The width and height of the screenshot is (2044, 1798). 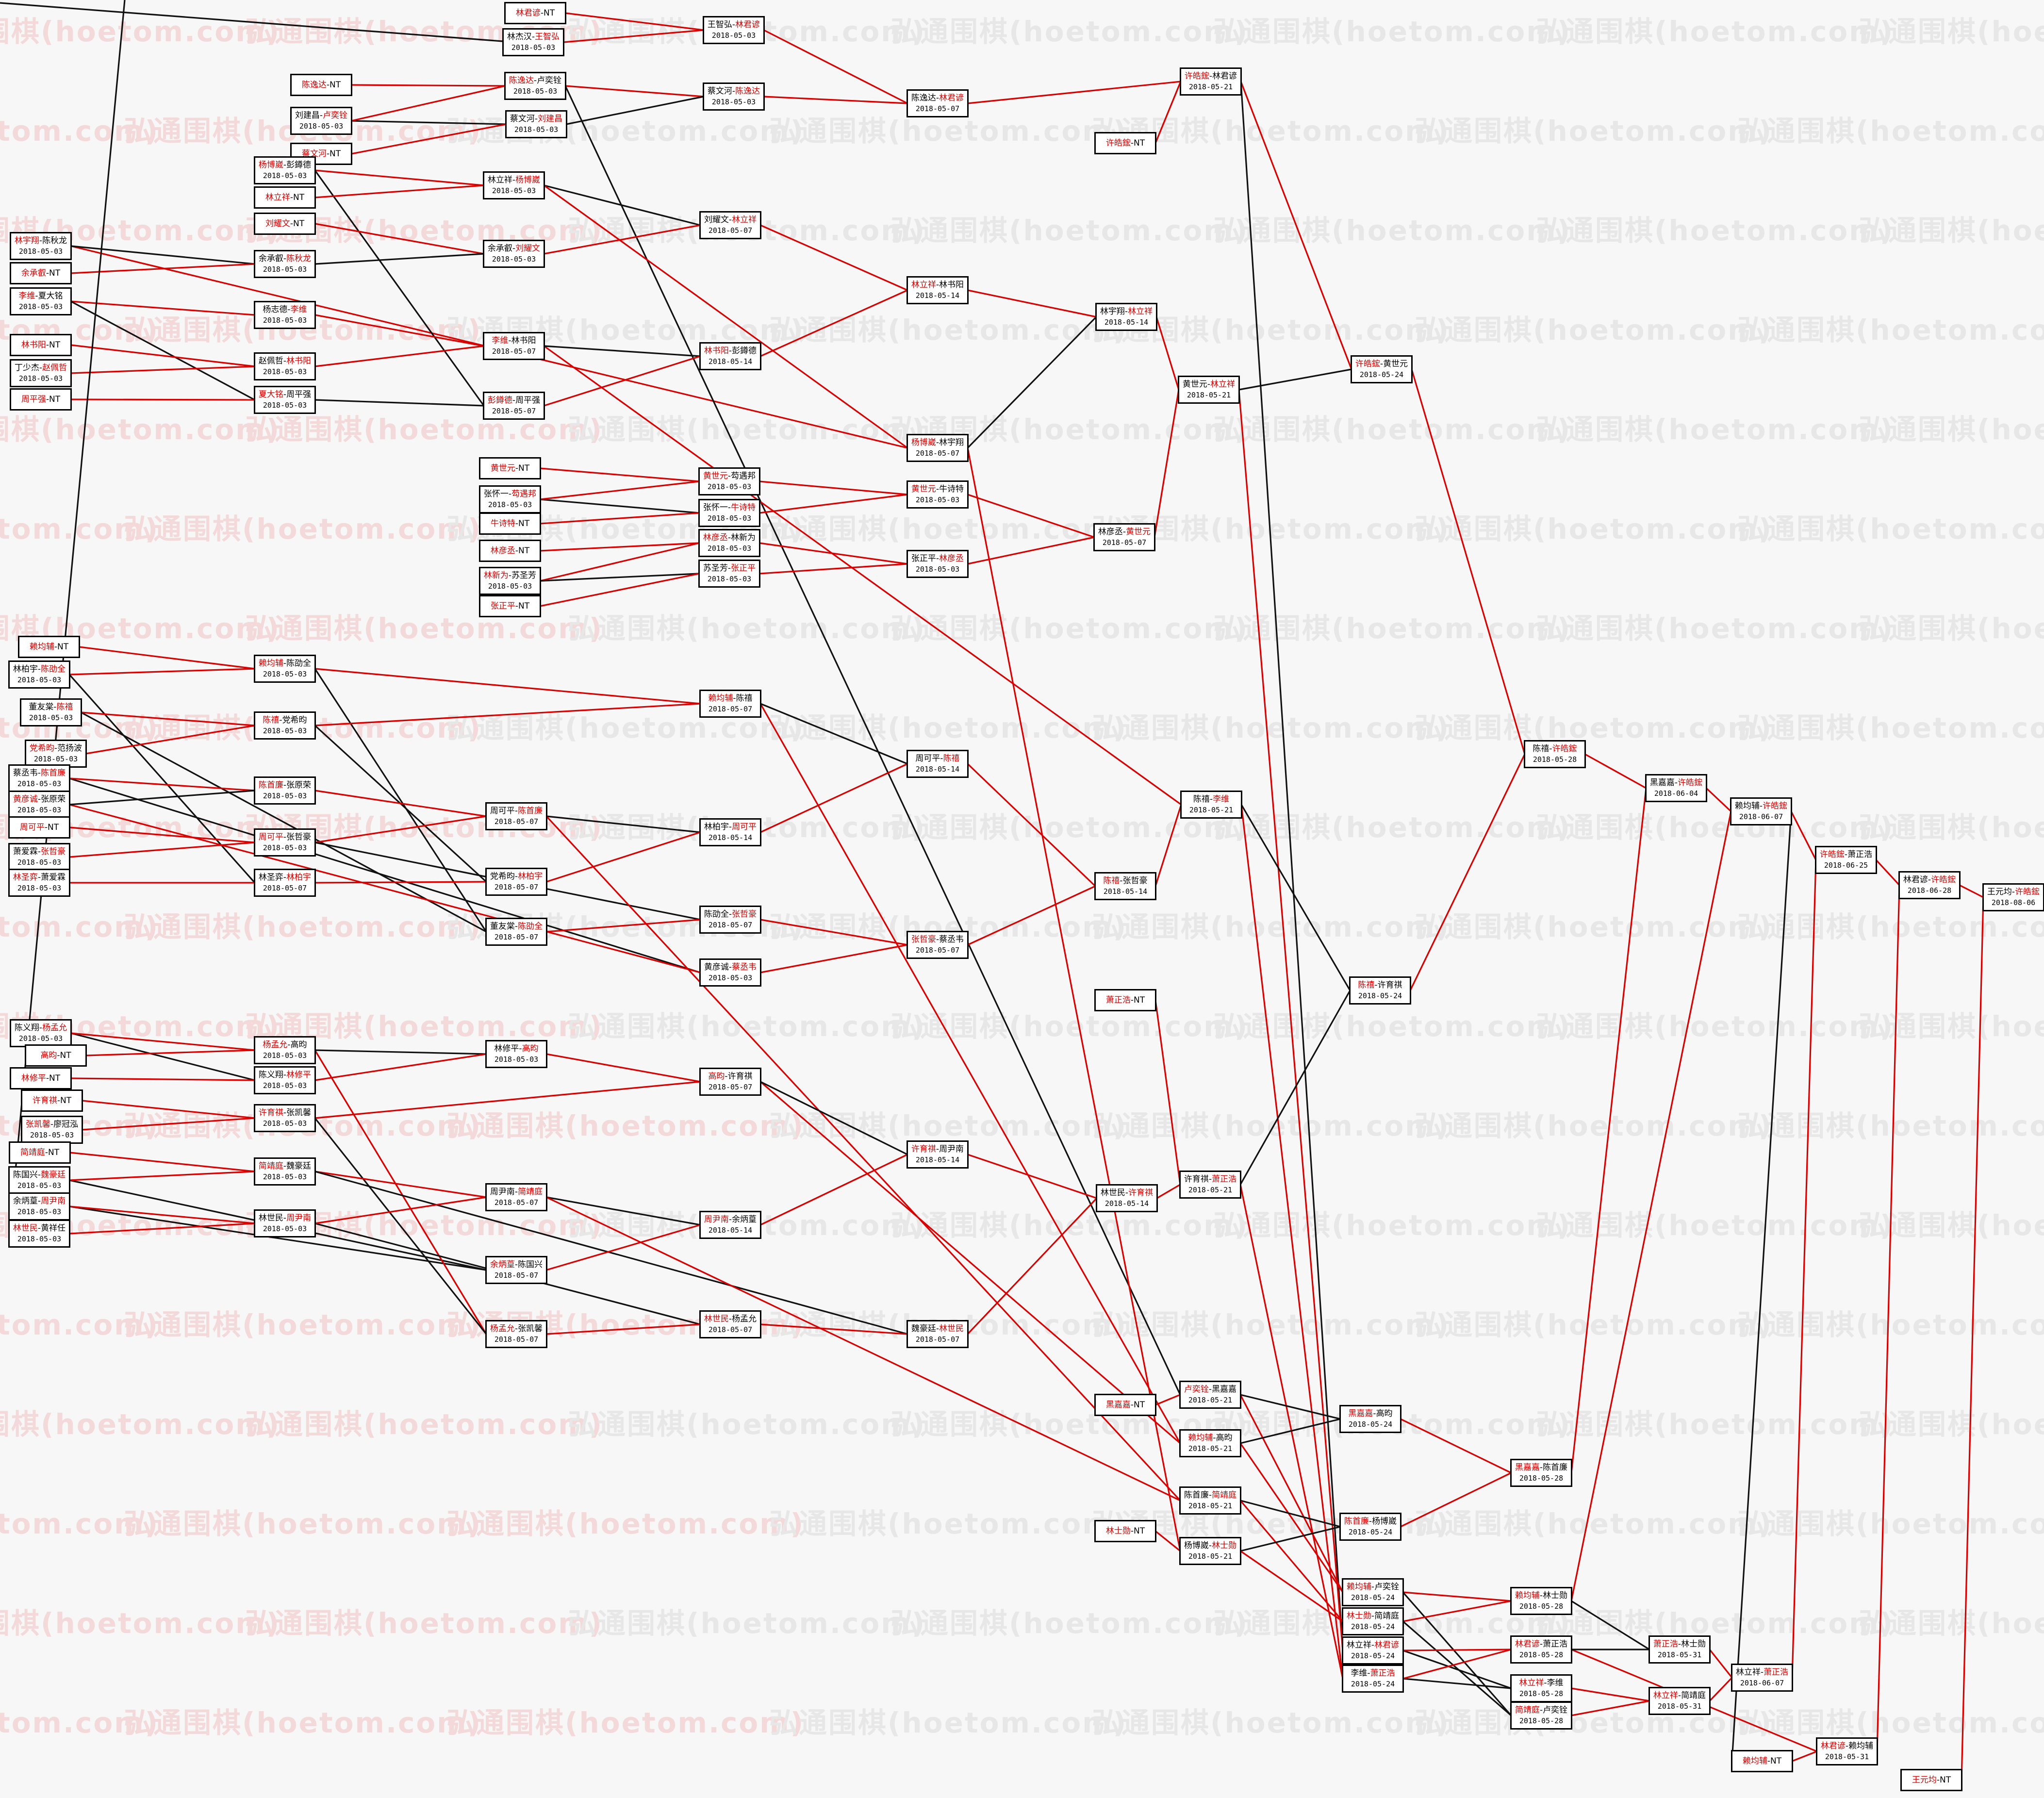 I want to click on player1-name: 林杰汉, so click(x=519, y=37).